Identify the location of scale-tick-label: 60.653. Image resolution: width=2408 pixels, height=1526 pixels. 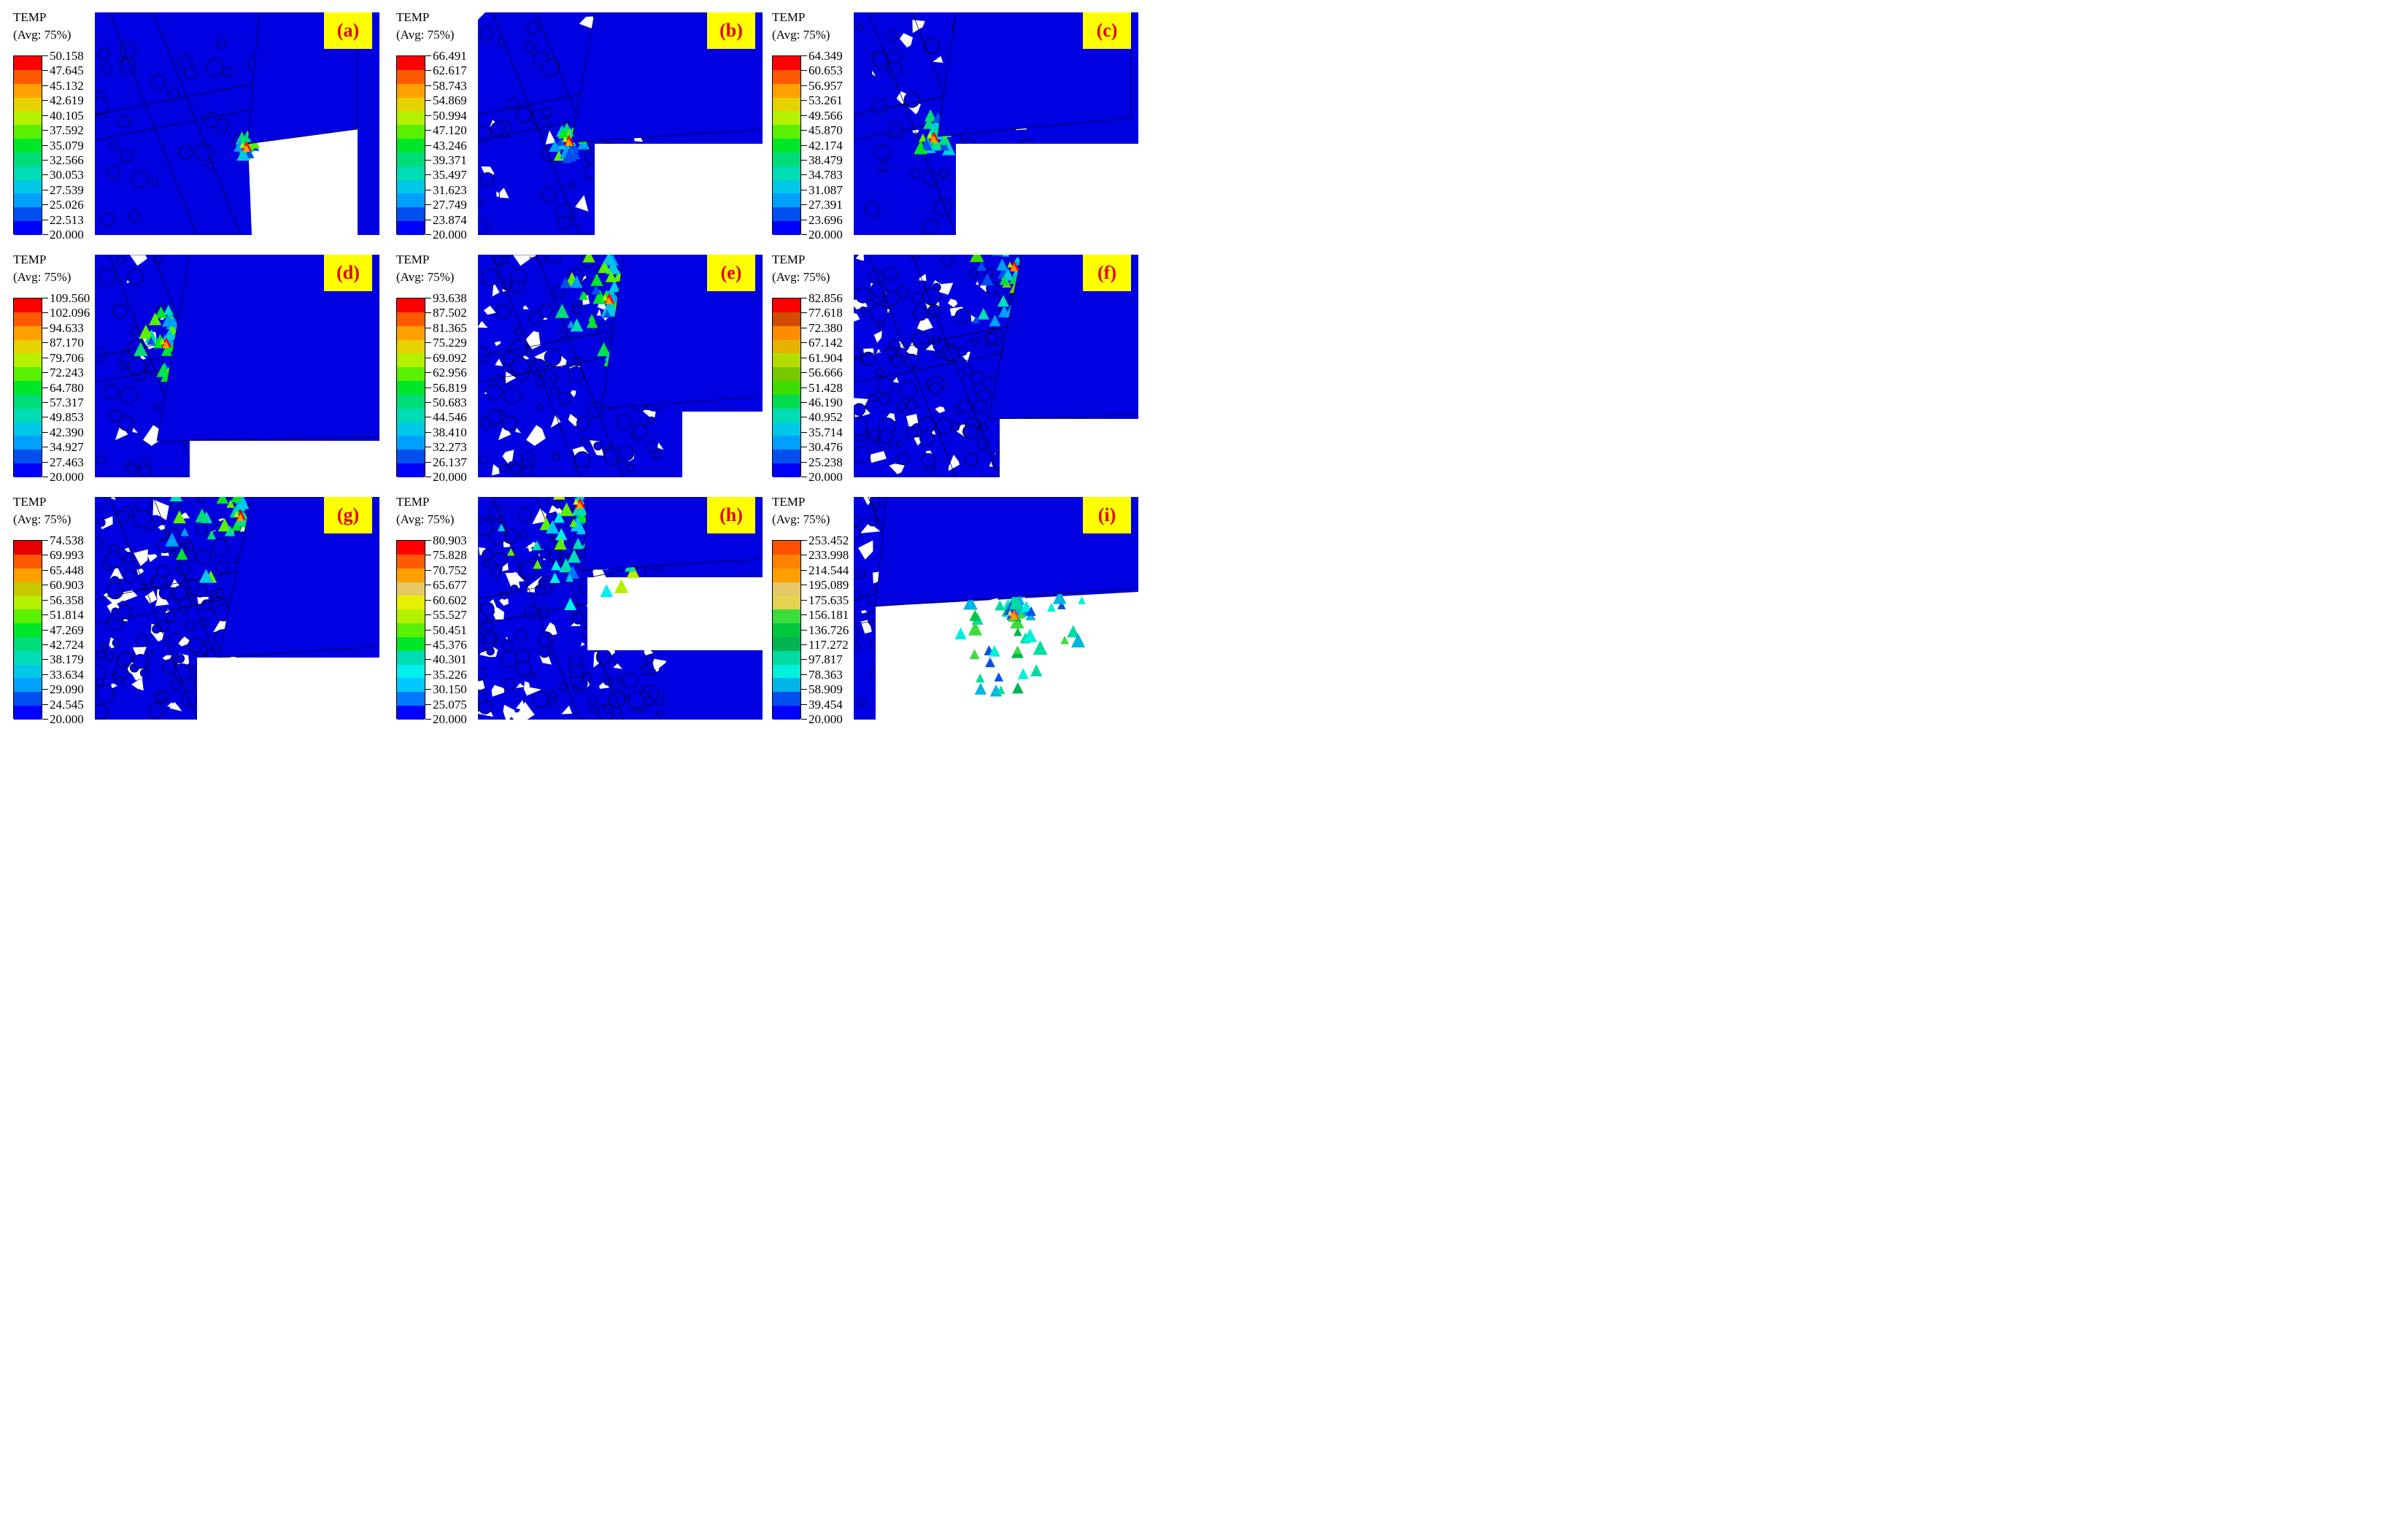
(826, 70).